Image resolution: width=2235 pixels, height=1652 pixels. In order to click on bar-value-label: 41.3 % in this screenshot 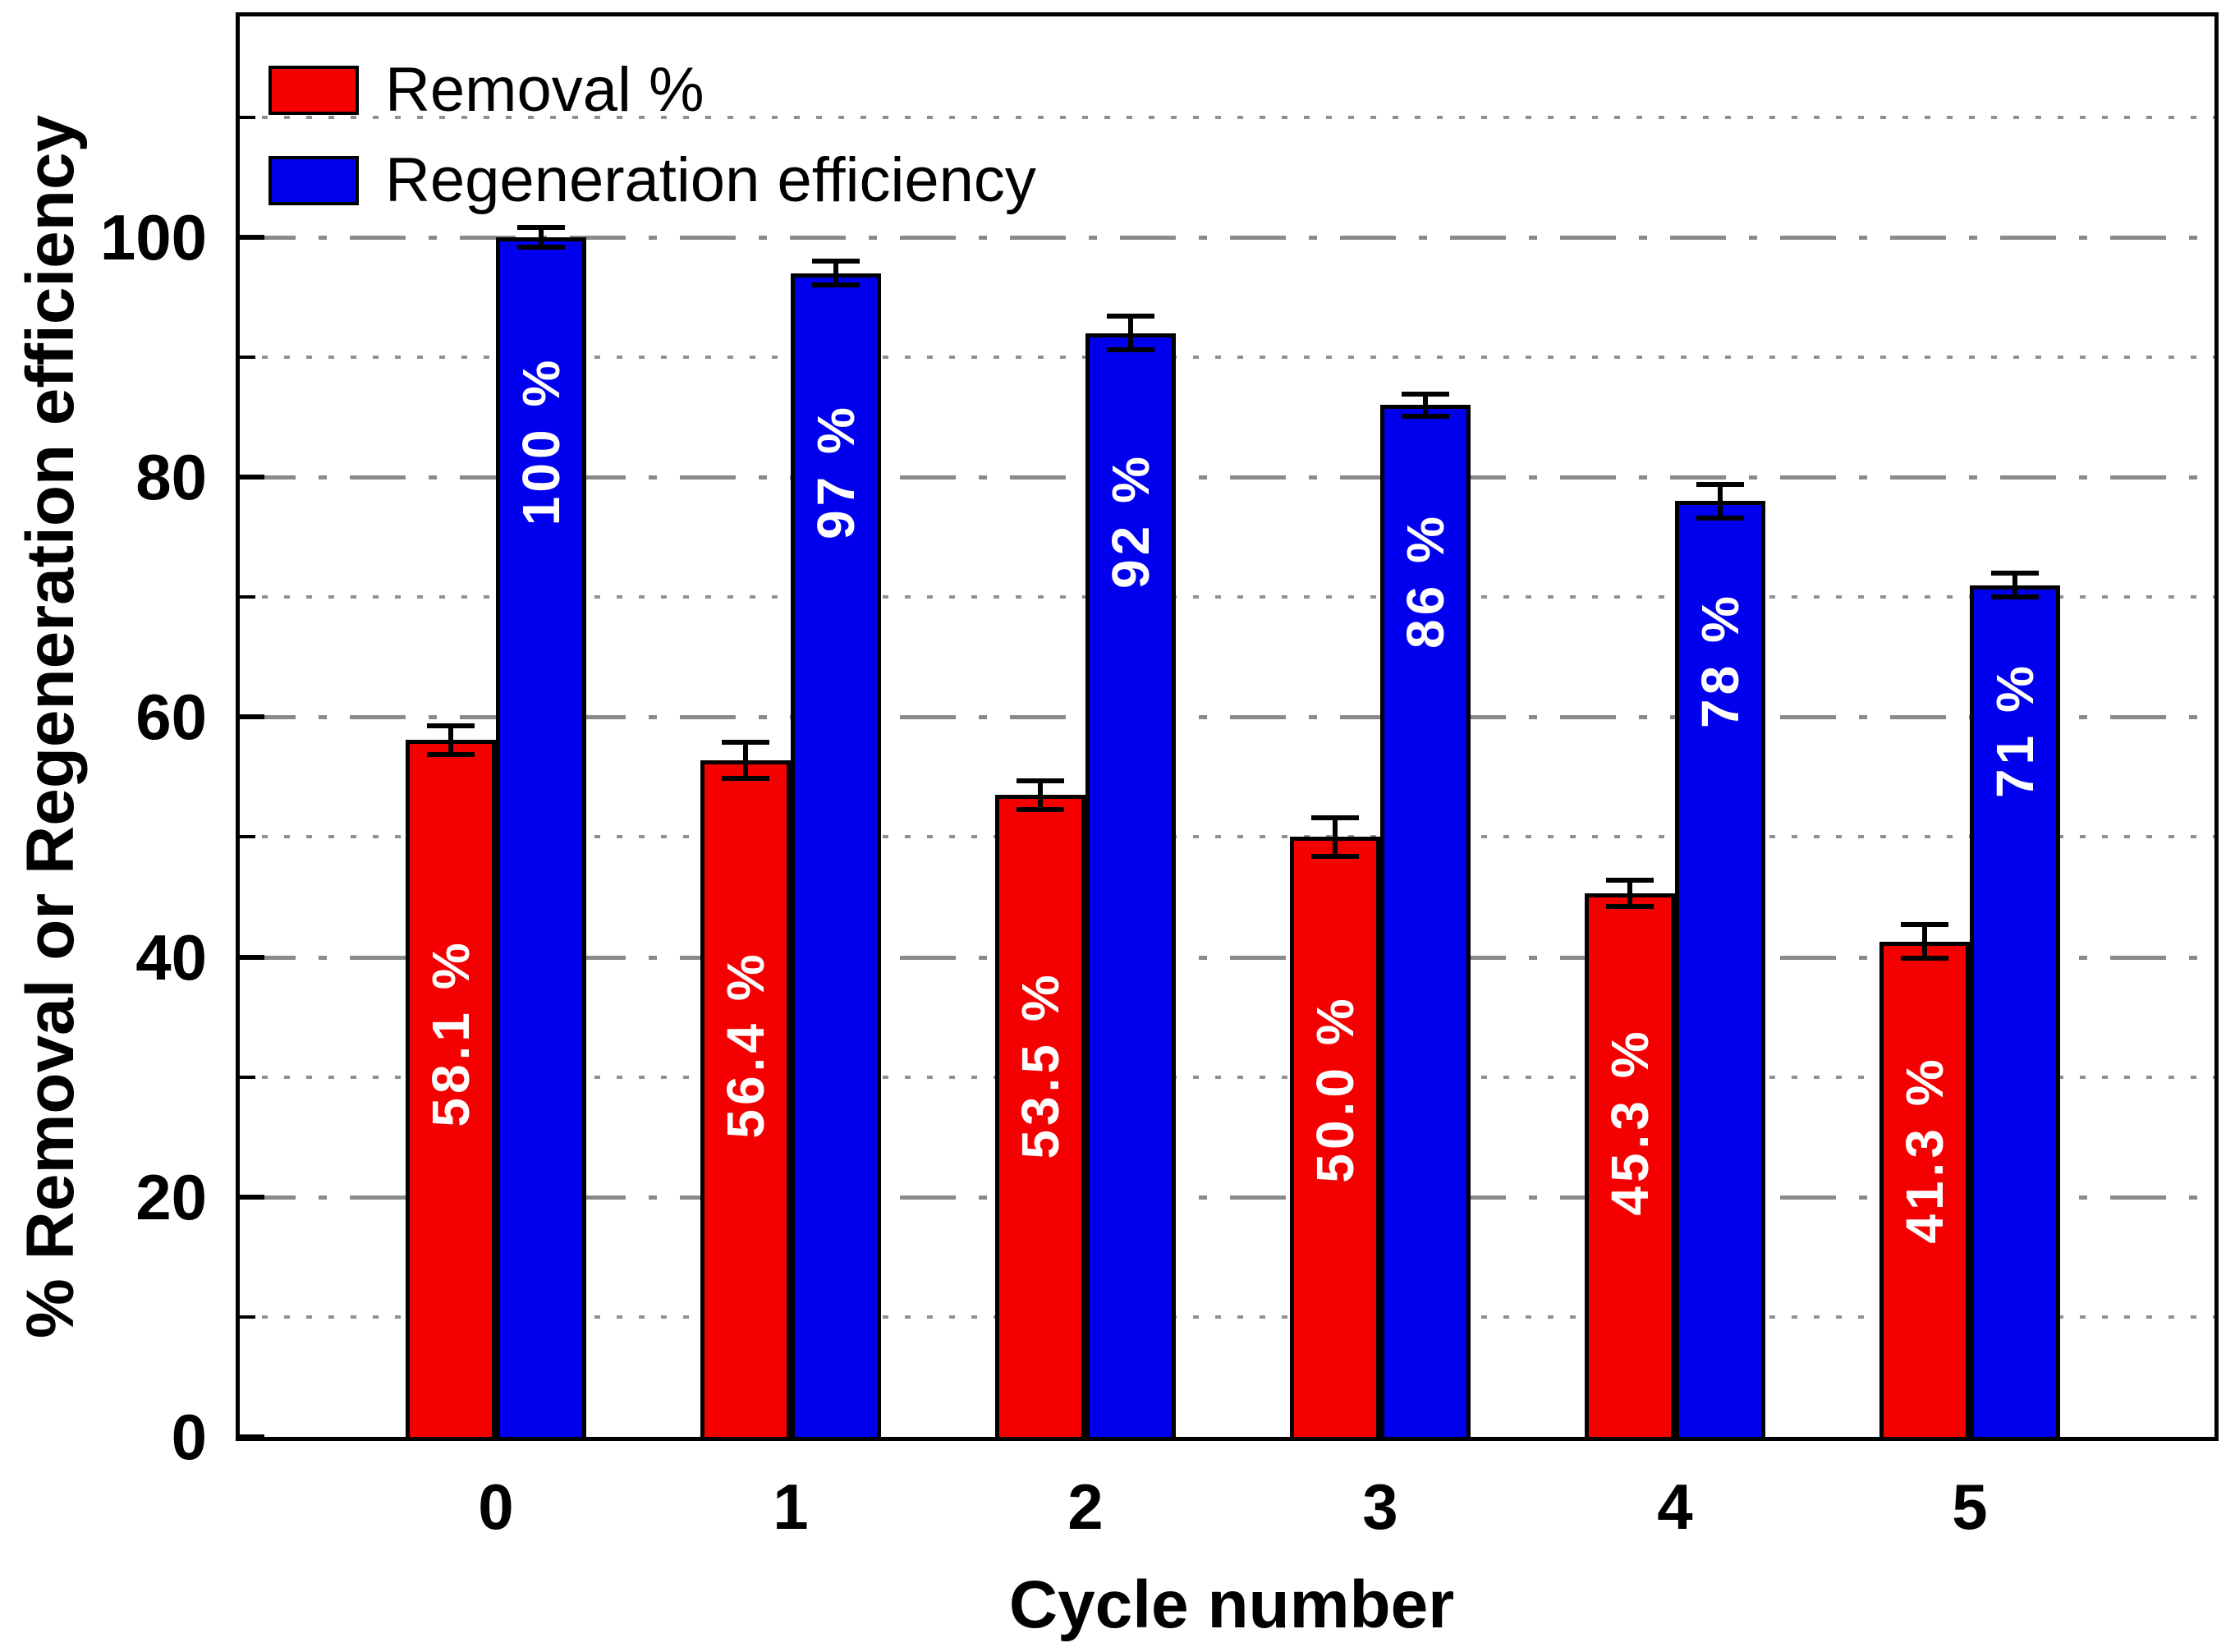, I will do `click(1925, 1149)`.